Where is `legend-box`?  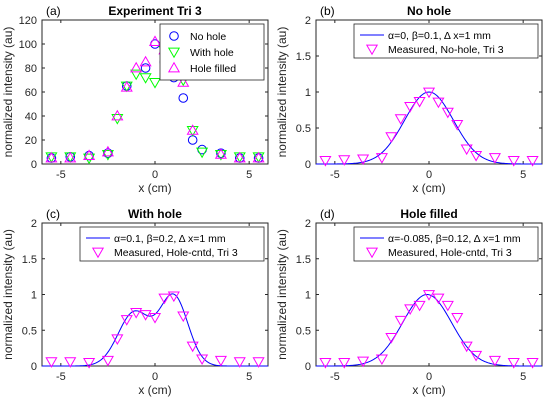
legend-box is located at coordinates (446, 41).